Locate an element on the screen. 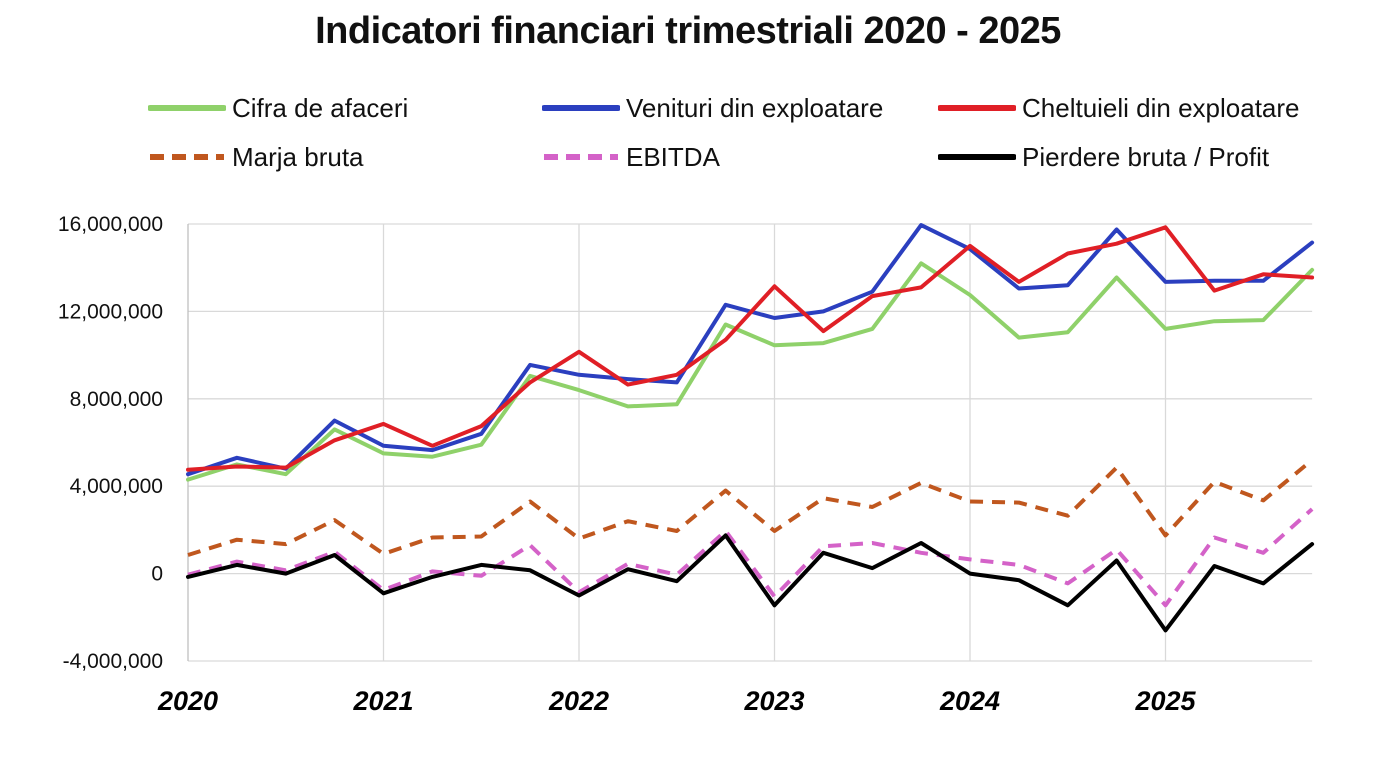  legend-item-5: EBITDA is located at coordinates (631, 157).